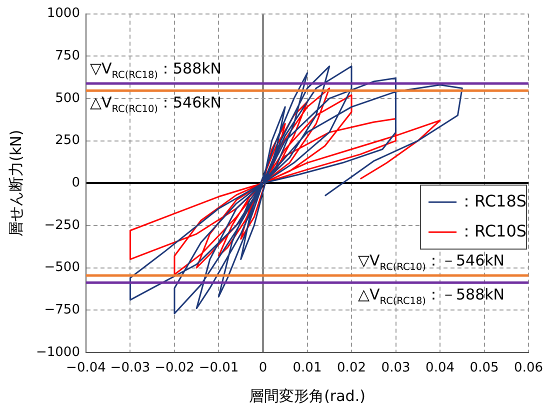  I want to click on legend-label: ：RC10S, so click(492, 230).